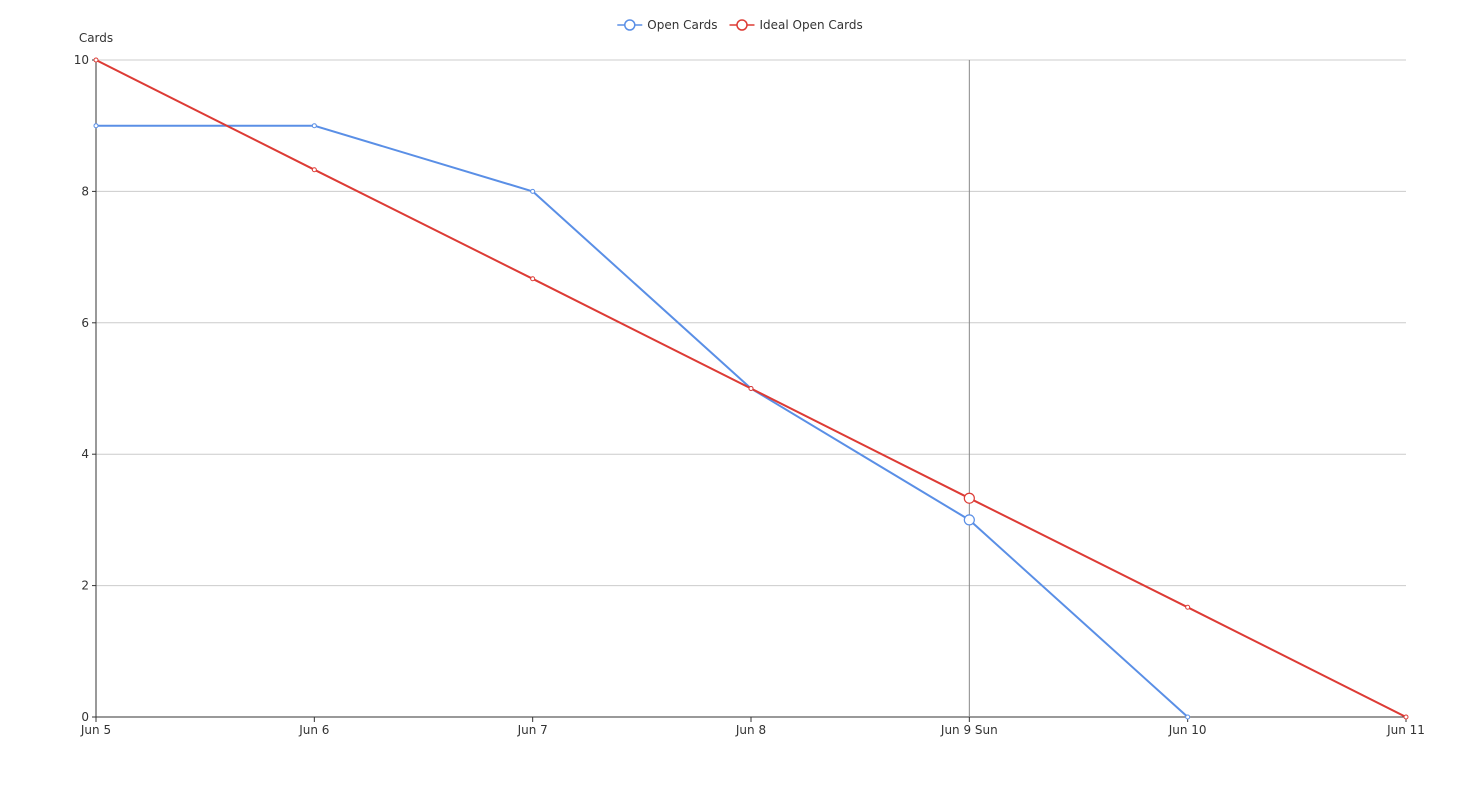 This screenshot has width=1480, height=801. I want to click on x-tick-label: Jun 7, so click(532, 730).